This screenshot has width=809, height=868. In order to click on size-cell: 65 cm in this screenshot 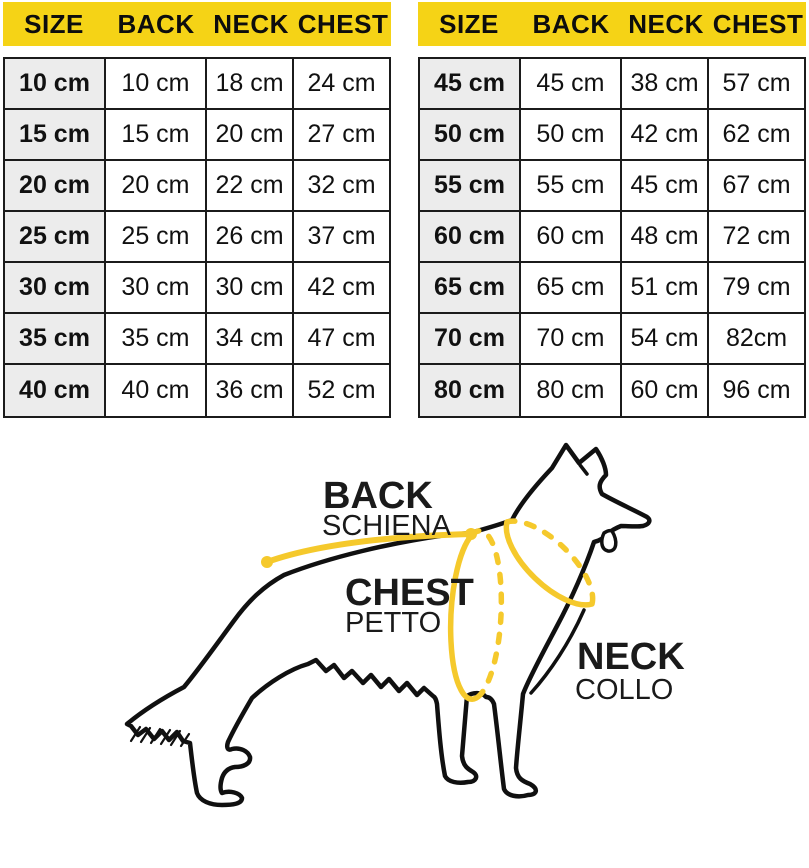, I will do `click(470, 288)`.